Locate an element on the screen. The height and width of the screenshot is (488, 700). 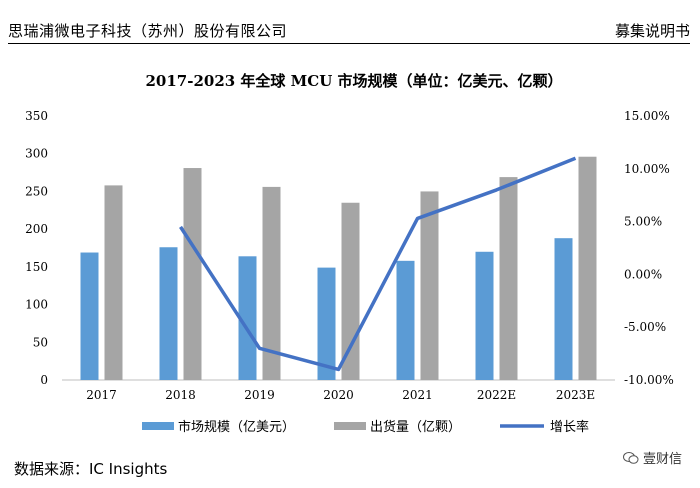
right-tick-label: 10.00% is located at coordinates (647, 169).